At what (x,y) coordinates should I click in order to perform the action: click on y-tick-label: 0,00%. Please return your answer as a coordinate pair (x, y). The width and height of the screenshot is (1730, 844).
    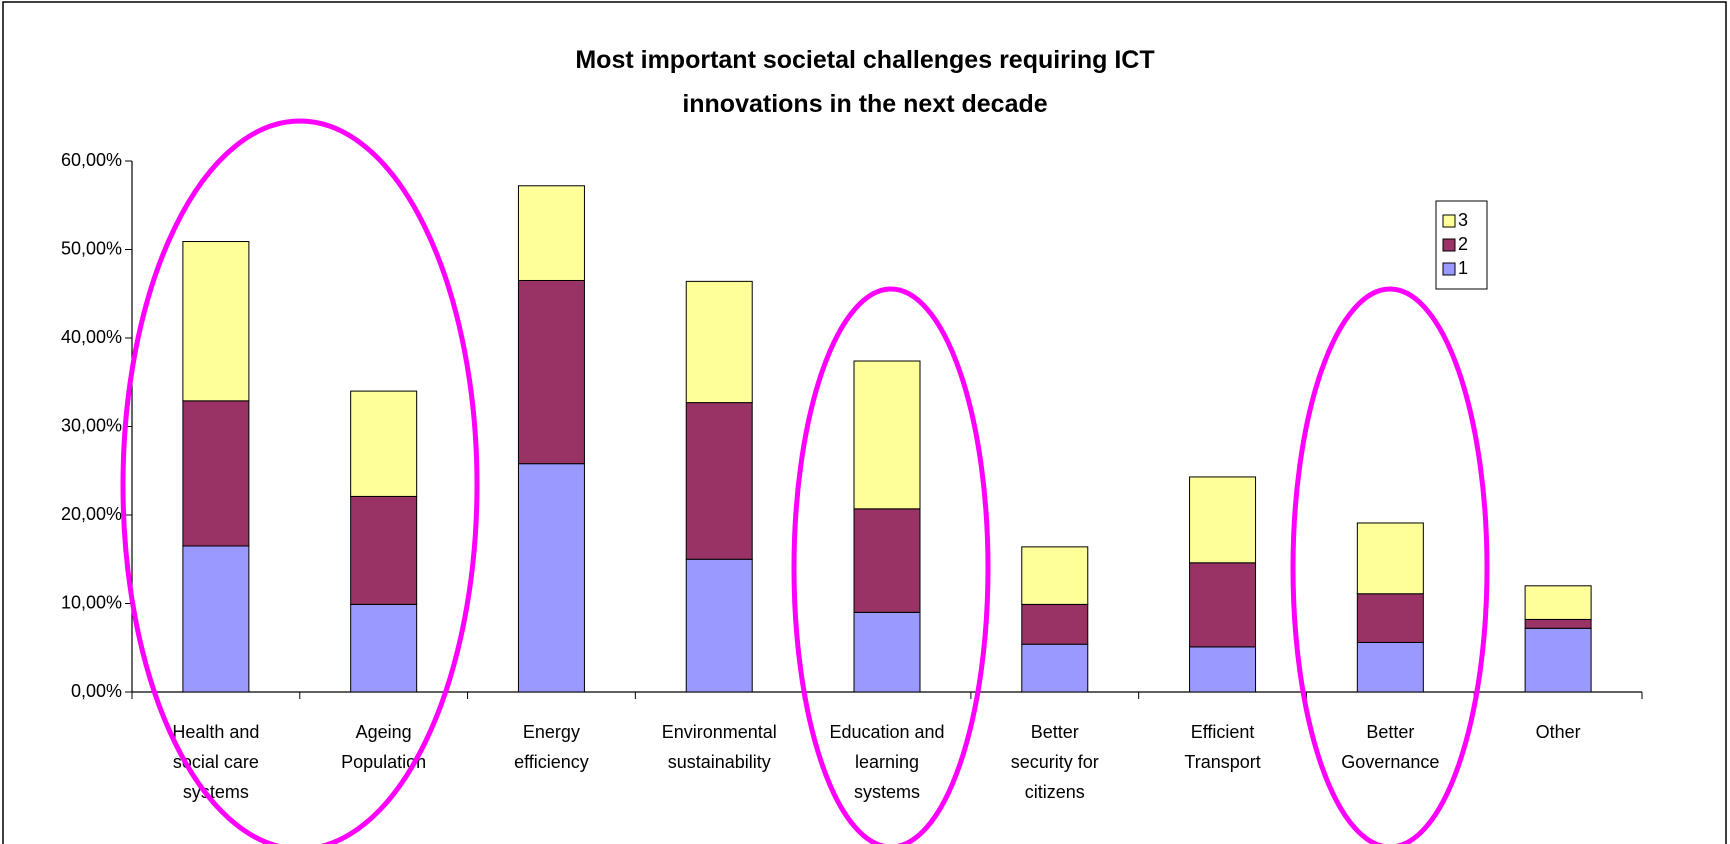
    Looking at the image, I should click on (96, 691).